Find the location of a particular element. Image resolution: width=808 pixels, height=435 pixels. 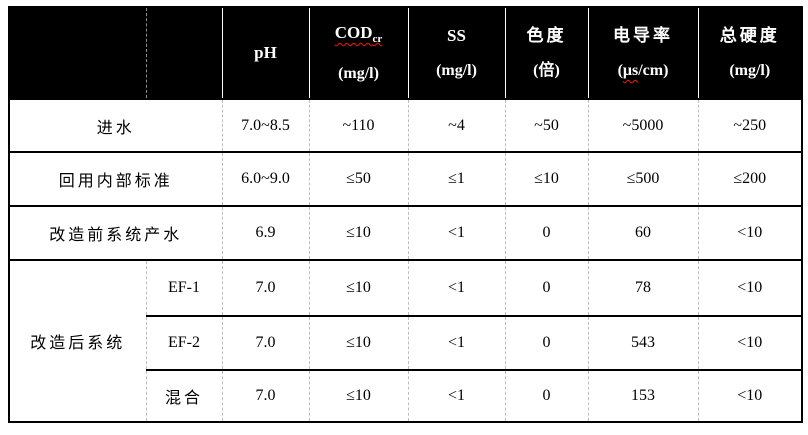

before-retrofit-ph-cell: 6.9 is located at coordinates (265, 232).